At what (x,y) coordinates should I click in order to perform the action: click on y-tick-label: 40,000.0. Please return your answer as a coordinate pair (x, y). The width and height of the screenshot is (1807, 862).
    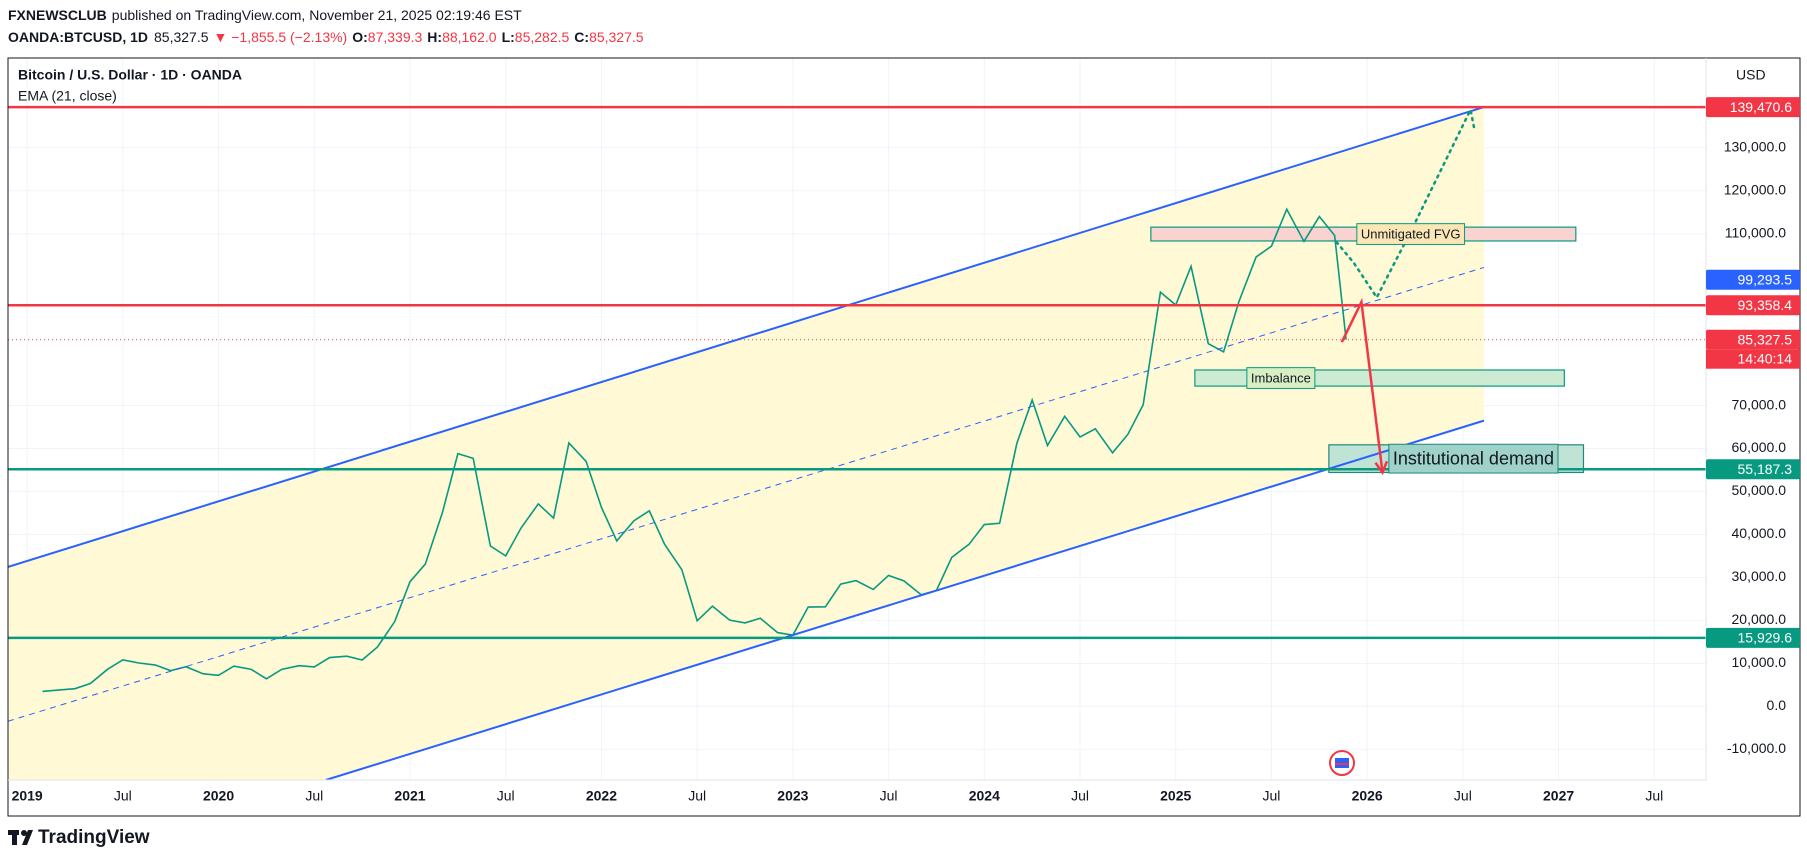
    Looking at the image, I should click on (1759, 533).